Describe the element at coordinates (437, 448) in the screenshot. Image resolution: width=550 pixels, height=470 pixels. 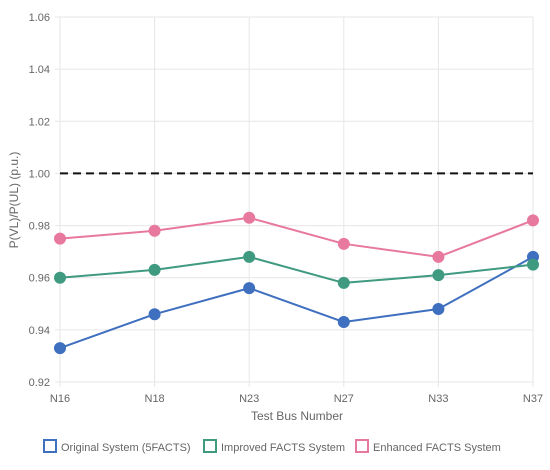
I see `legend-label: Enhanced FACTS System` at that location.